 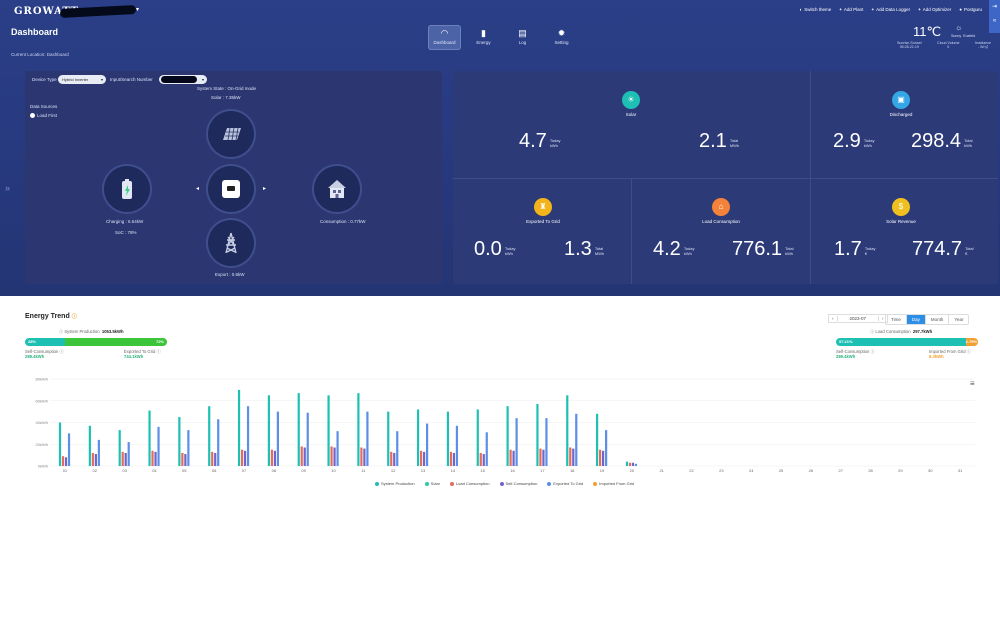 I want to click on home-icon: ⌂, so click(x=721, y=207).